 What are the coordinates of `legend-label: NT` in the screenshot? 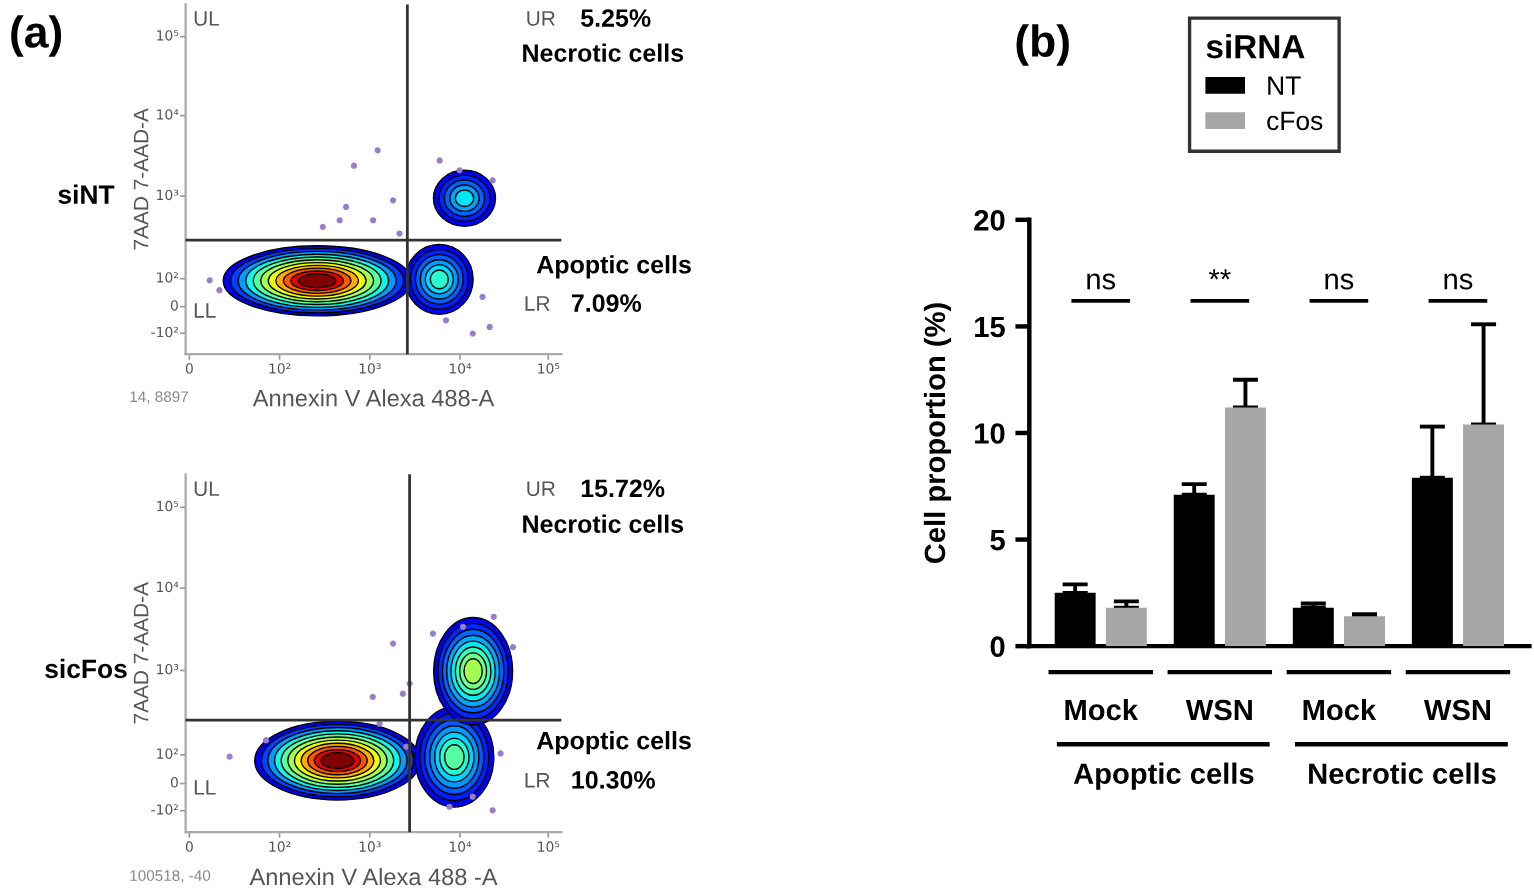 It's located at (1284, 85).